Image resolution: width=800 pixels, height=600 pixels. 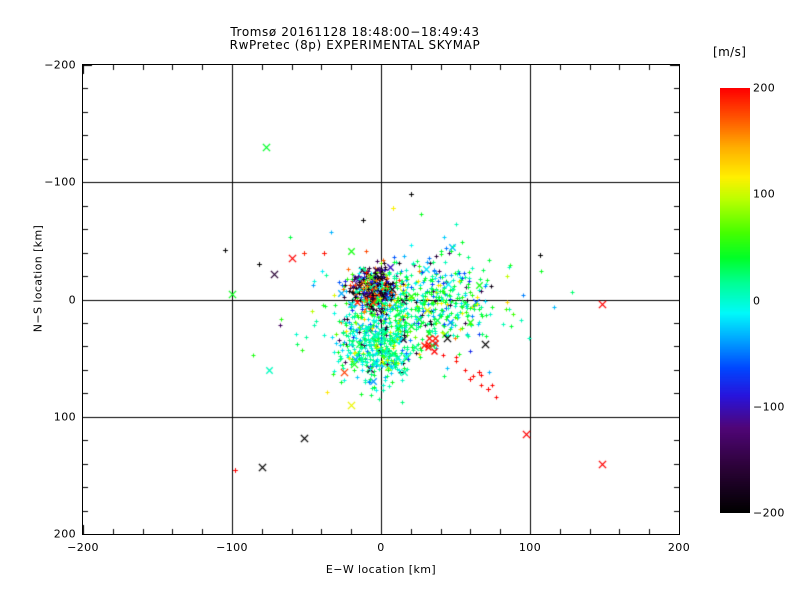 What do you see at coordinates (769, 407) in the screenshot?
I see `colorbar-tick-label: −100` at bounding box center [769, 407].